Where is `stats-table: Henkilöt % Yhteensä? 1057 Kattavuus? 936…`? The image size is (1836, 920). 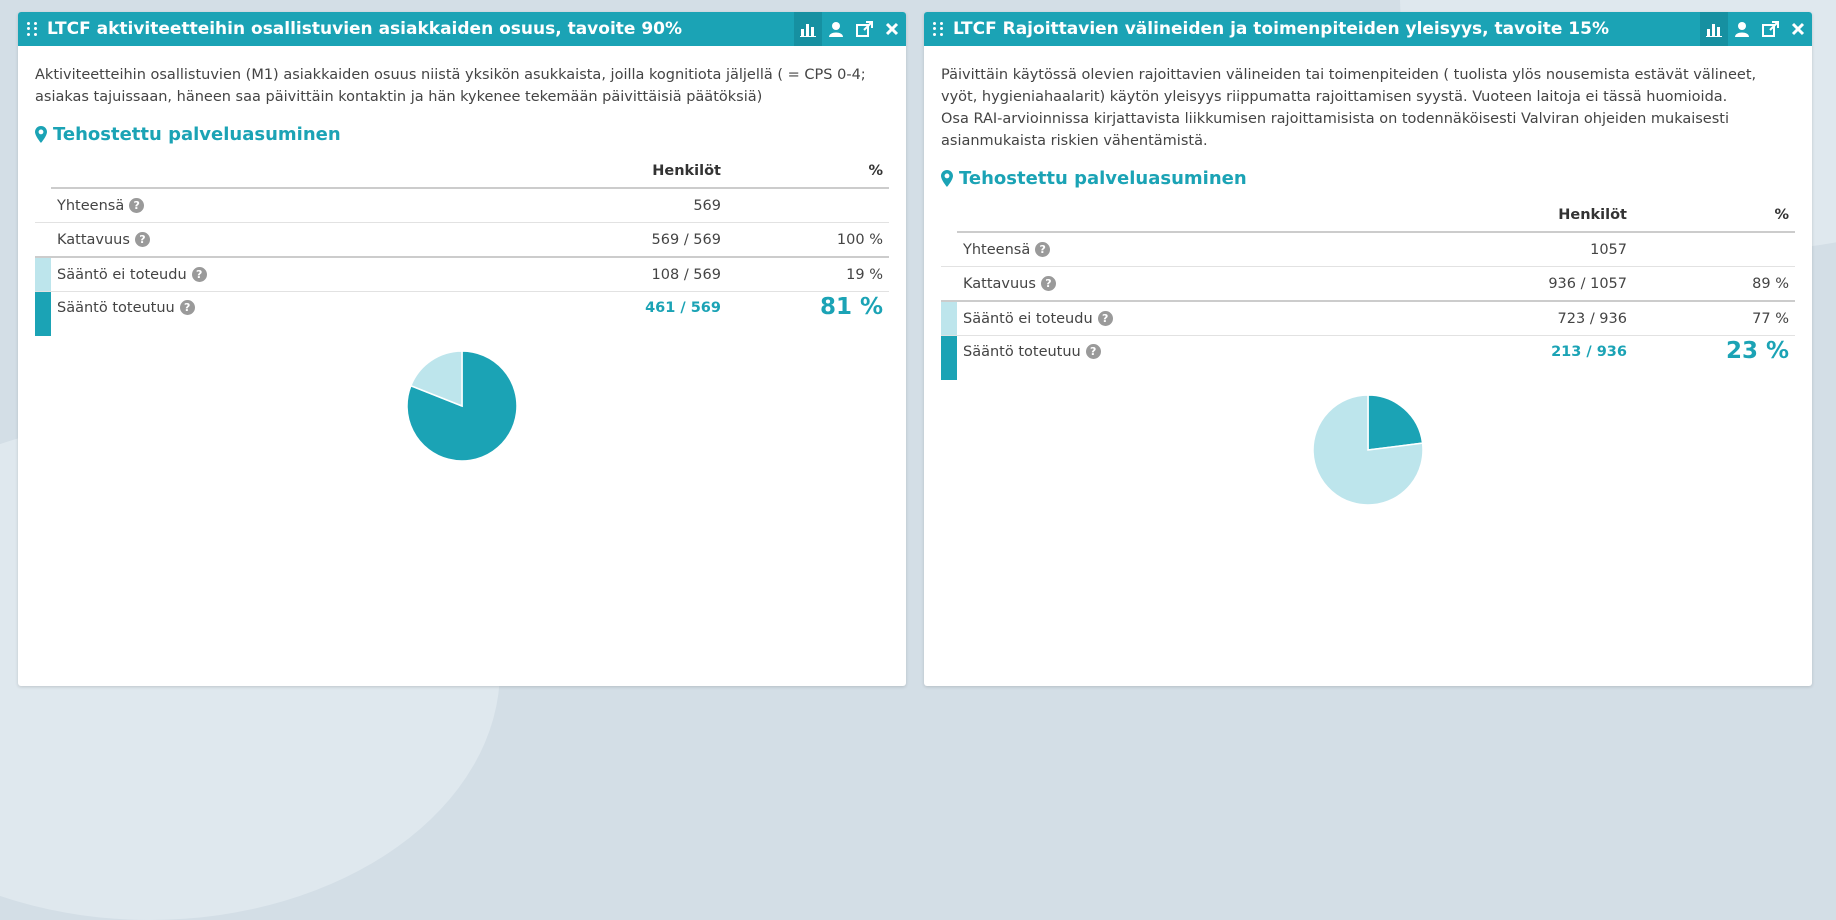
stats-table: Henkilöt % Yhteensä? 1057 Kattavuus? 936… is located at coordinates (1368, 294).